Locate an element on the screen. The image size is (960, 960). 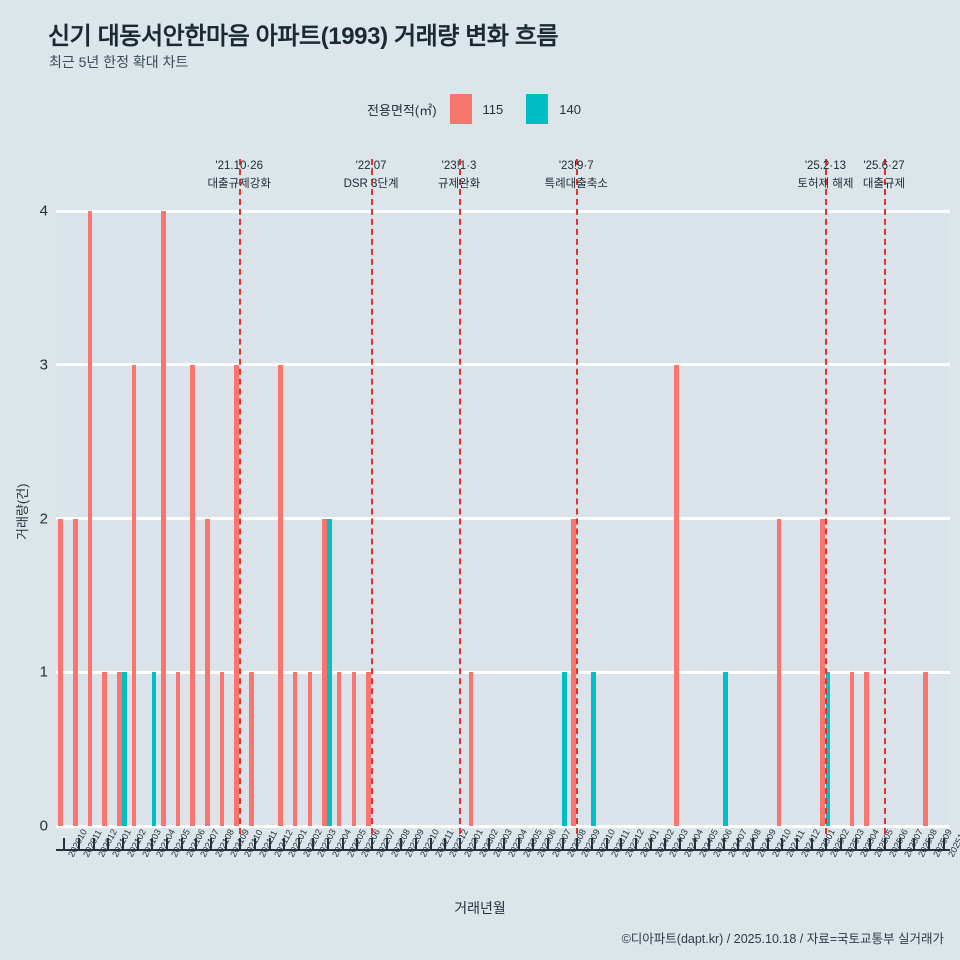
event-date: '21.10·26 is located at coordinates (239, 166).